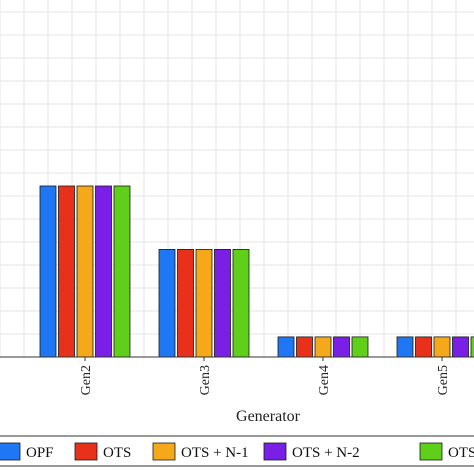 The height and width of the screenshot is (474, 474). I want to click on legend-label-1: OPF, so click(40, 453).